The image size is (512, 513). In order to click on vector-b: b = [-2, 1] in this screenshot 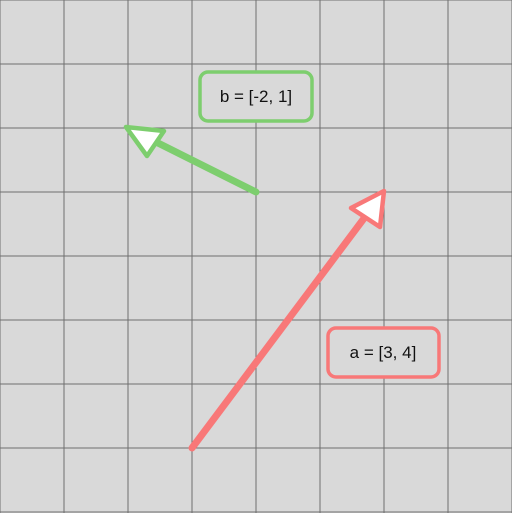, I will do `click(218, 133)`.